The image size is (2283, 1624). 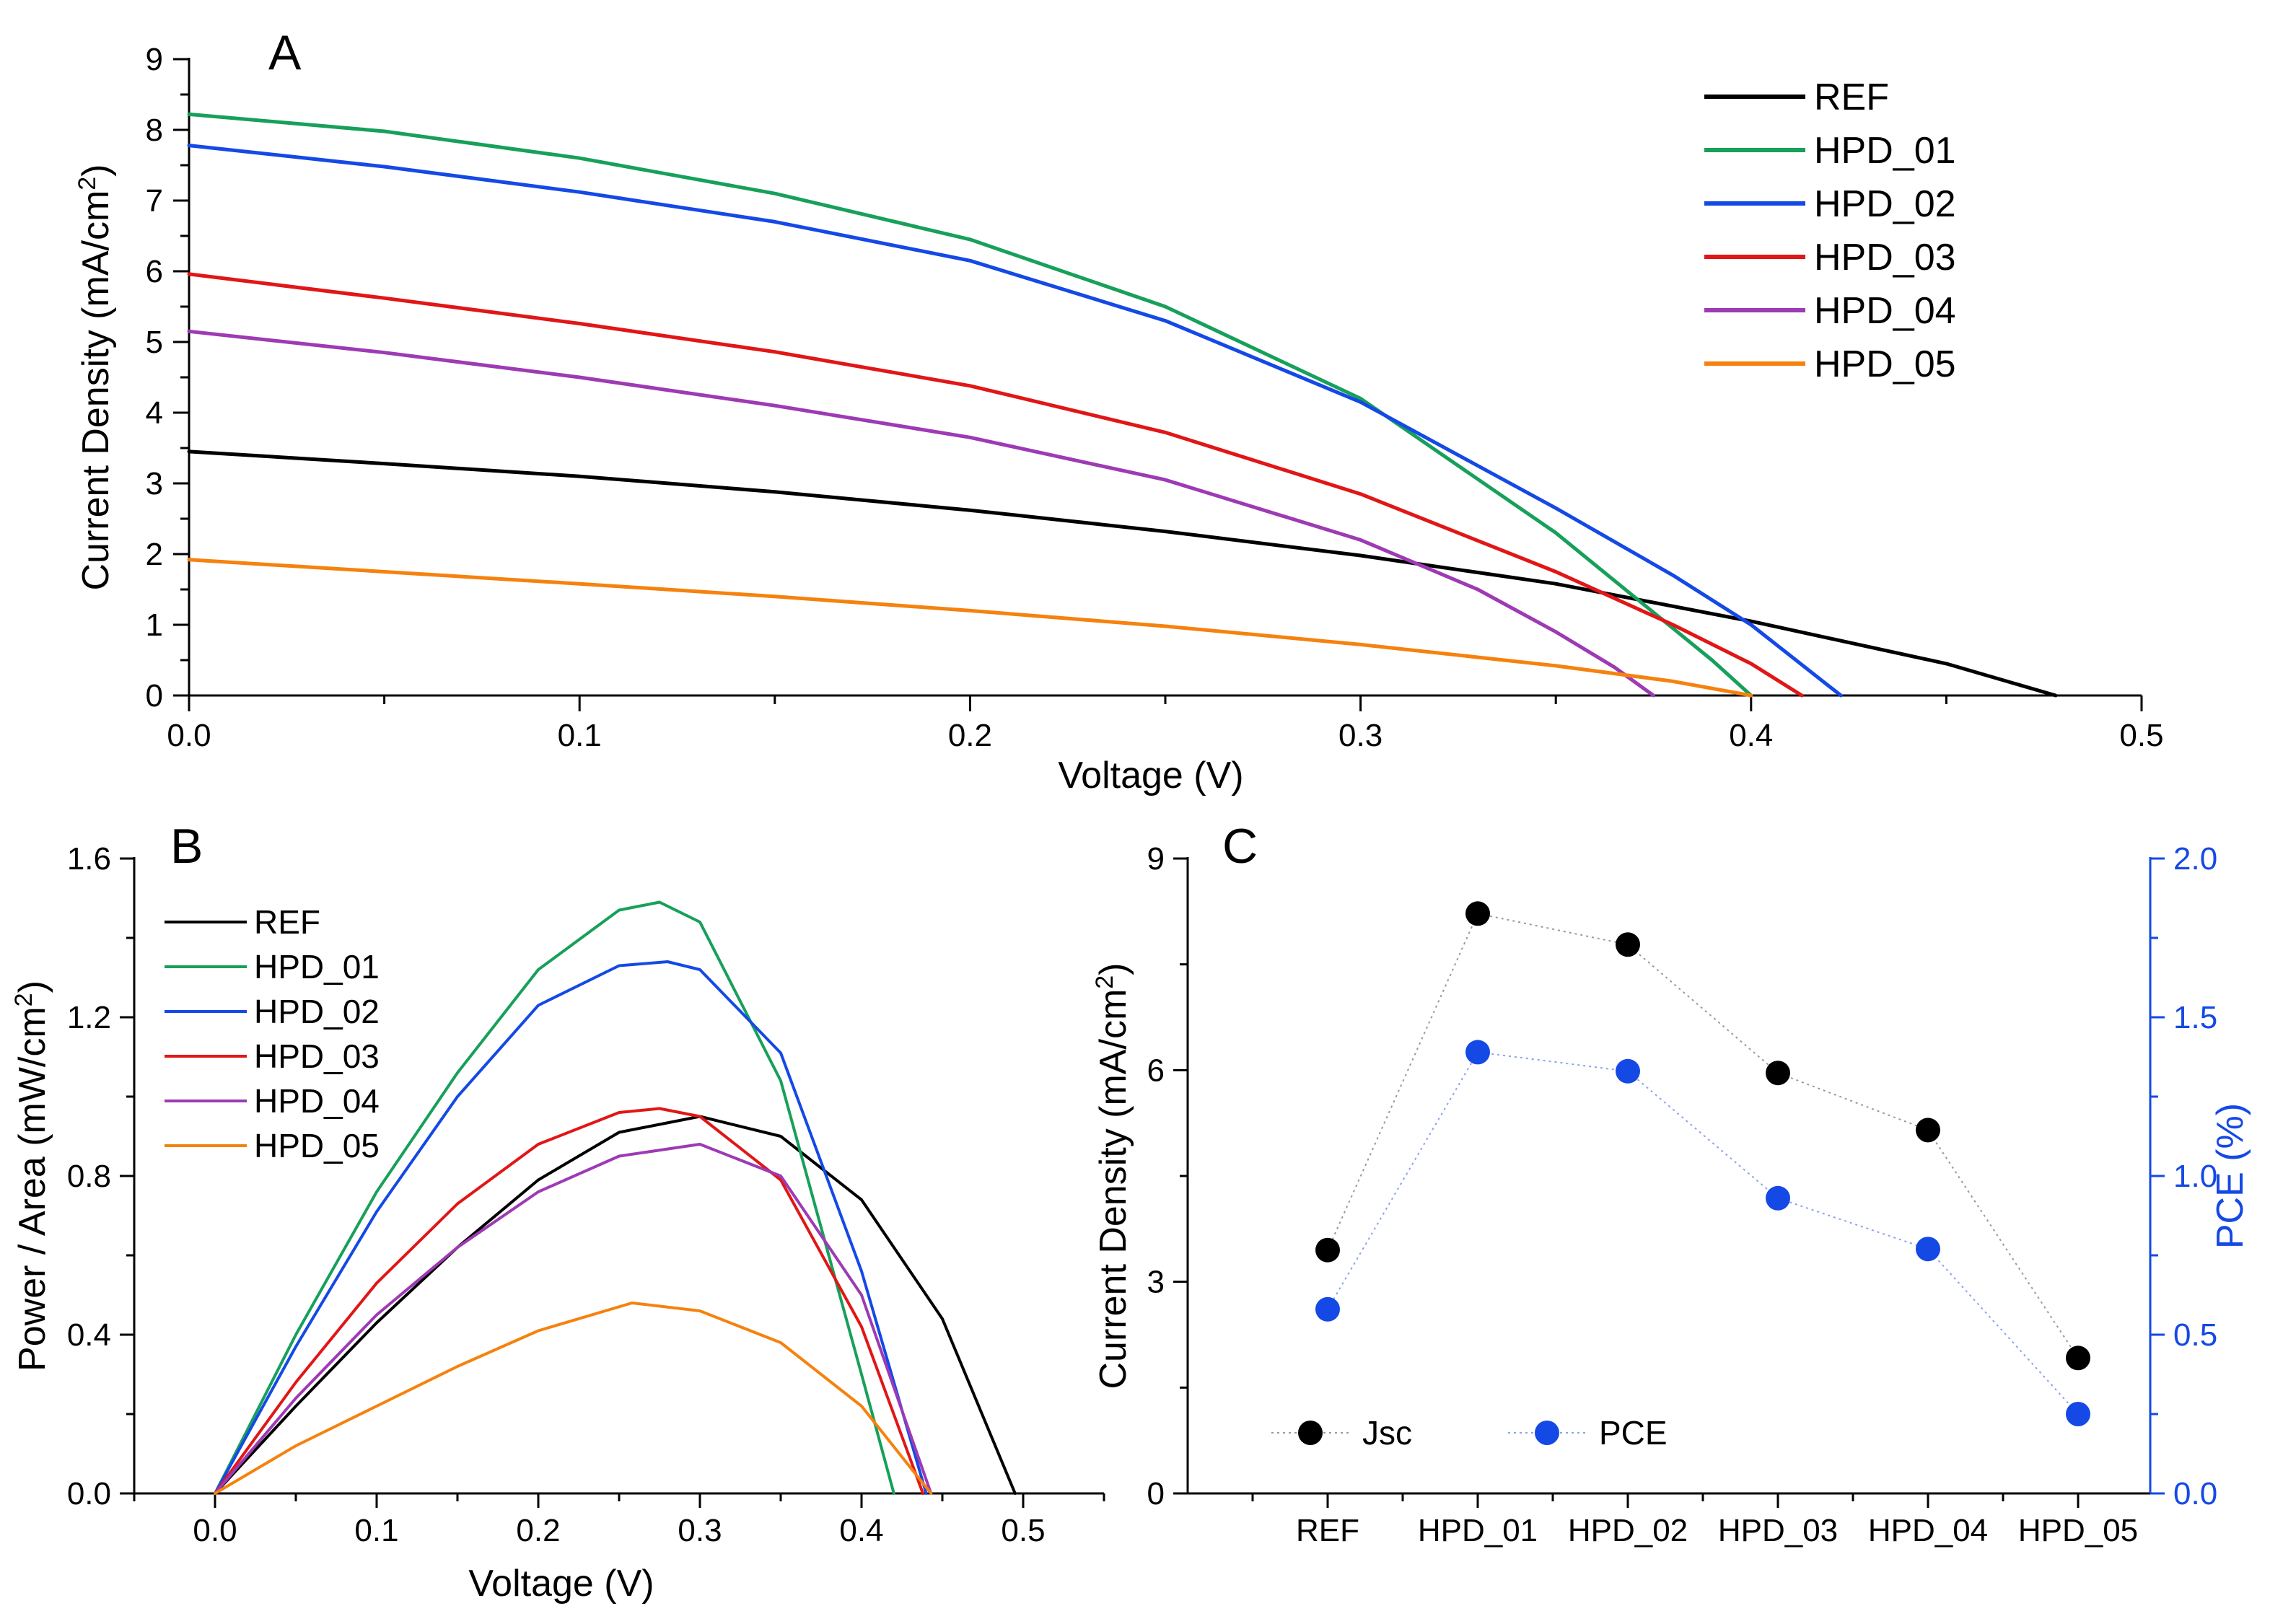 I want to click on panel-a-x-tick-label: 0.3, so click(x=1360, y=735).